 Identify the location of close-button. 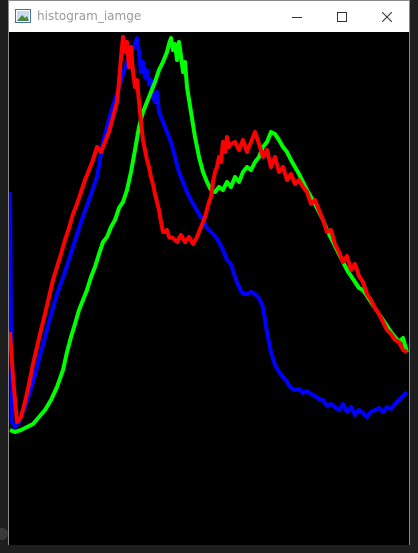
(386, 16).